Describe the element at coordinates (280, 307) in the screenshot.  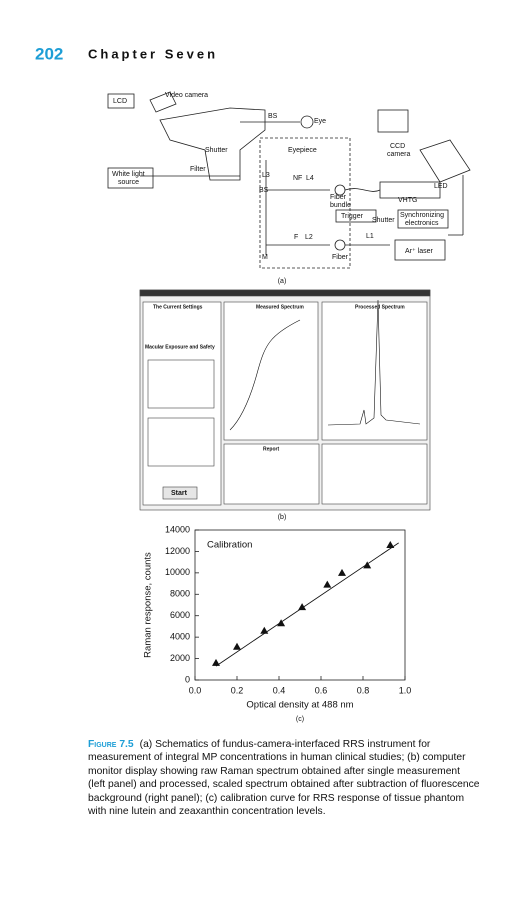
I see `label: Measured Spectrum` at that location.